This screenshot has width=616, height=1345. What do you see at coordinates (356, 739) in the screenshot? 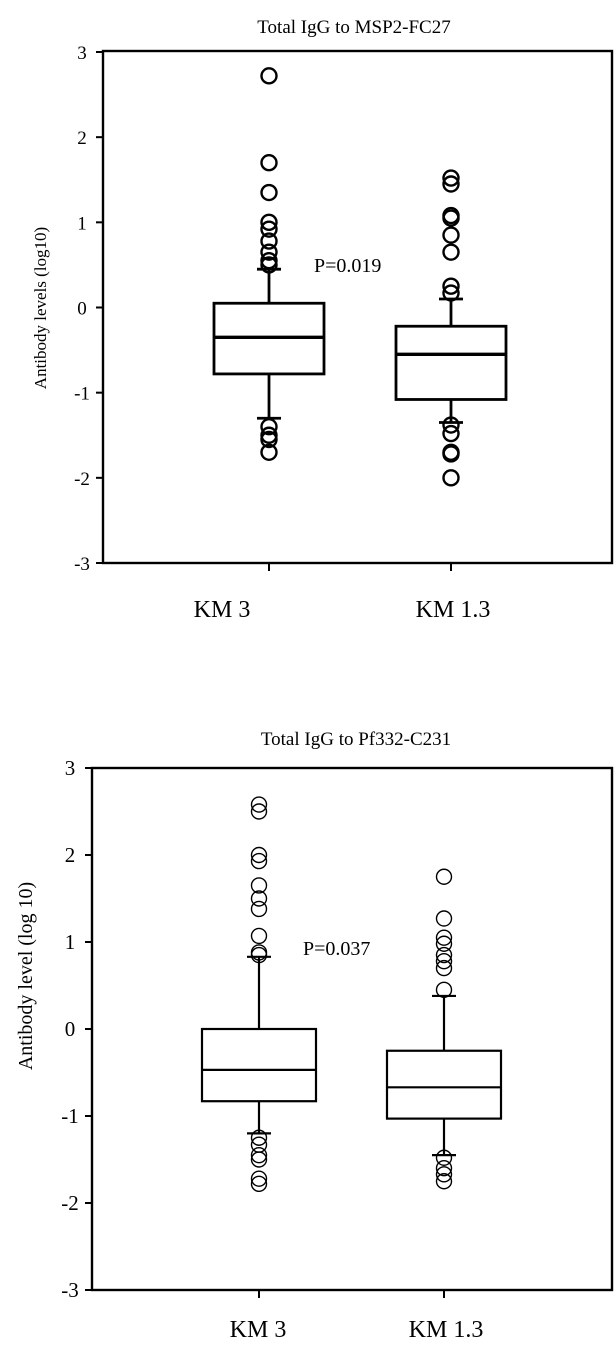
I see `chart-2-title: Total IgG to Pf332-C231` at bounding box center [356, 739].